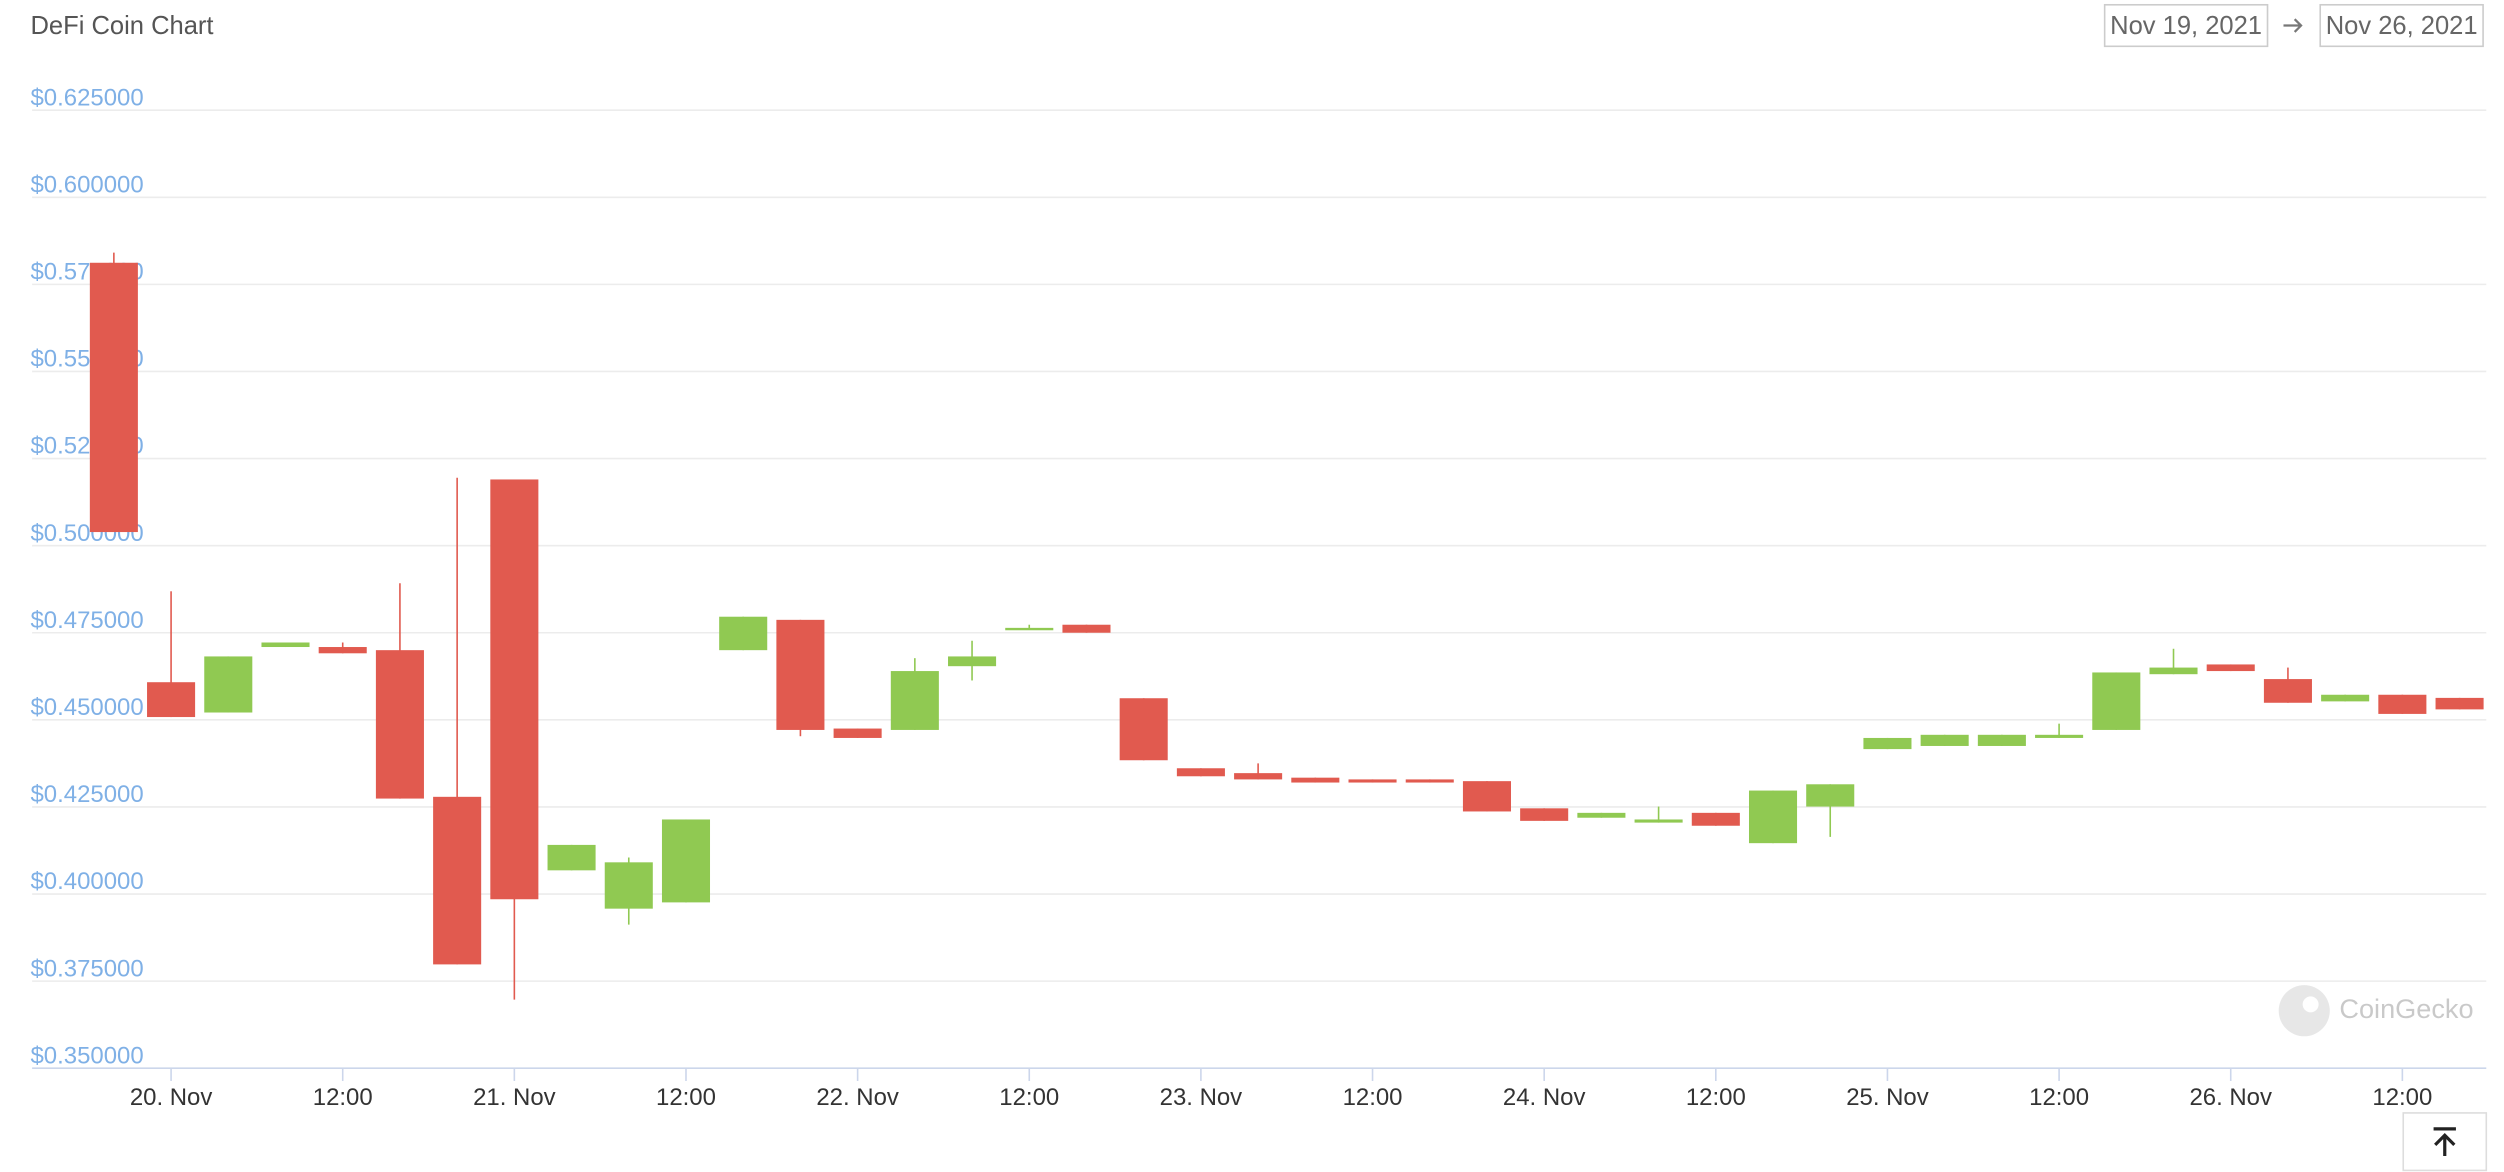  Describe the element at coordinates (87, 794) in the screenshot. I see `y-tick-label: $0.425000` at that location.